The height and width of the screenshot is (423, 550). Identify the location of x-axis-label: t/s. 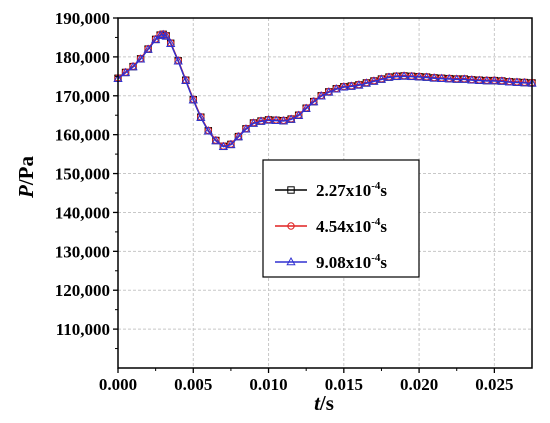
(324, 403).